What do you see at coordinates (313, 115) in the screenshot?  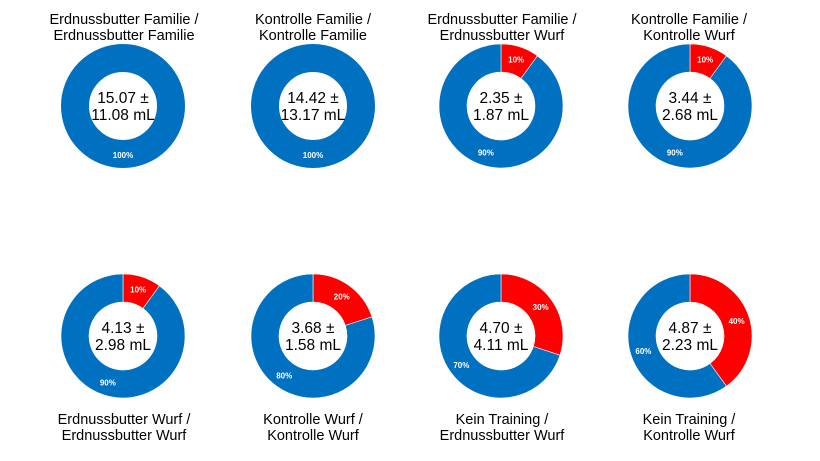 I see `center-value-label: 13.17 mL` at bounding box center [313, 115].